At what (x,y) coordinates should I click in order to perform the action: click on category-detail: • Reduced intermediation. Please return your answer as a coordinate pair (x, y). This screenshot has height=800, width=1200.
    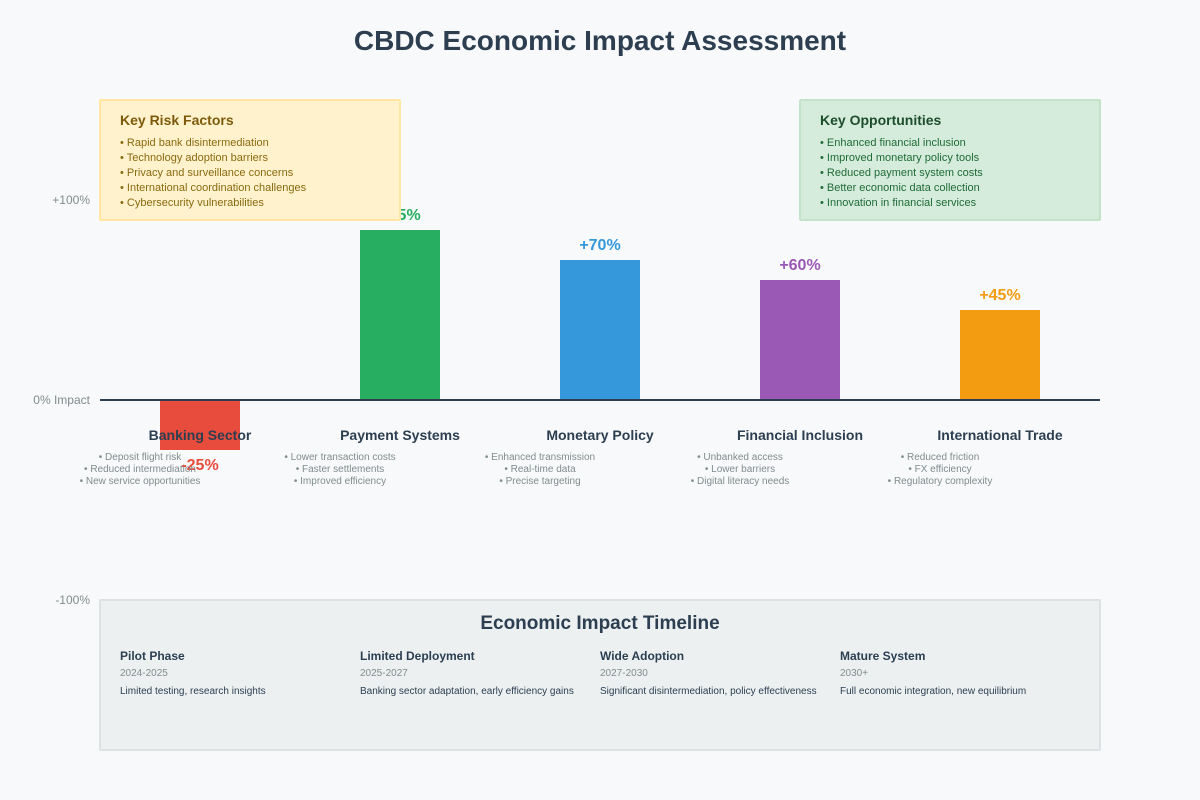
    Looking at the image, I should click on (140, 469).